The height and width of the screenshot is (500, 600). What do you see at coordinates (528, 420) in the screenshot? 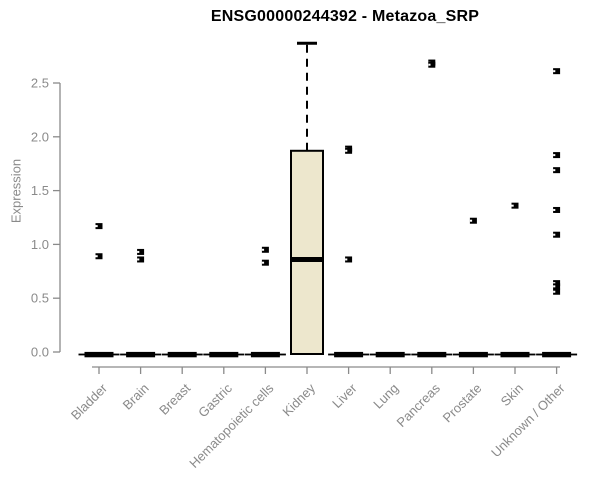
I see `x-tick-label: Unknown / Other` at bounding box center [528, 420].